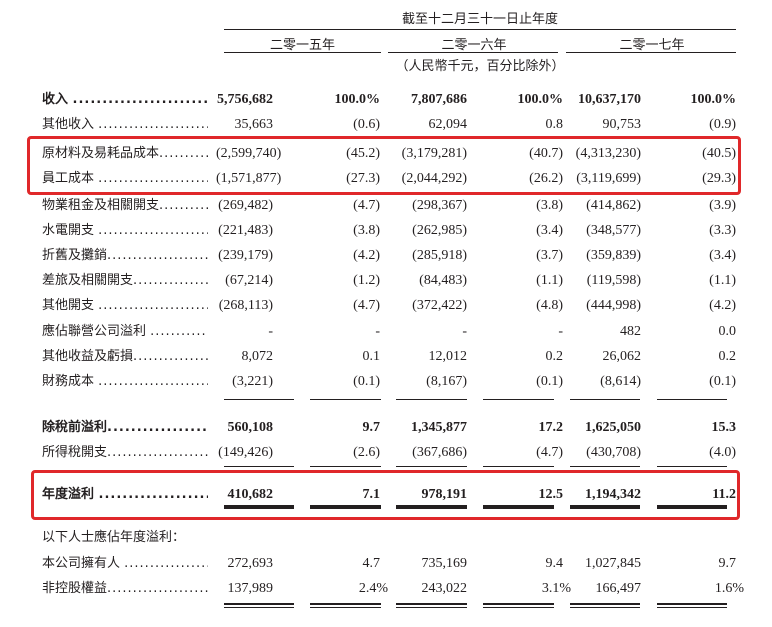  I want to click on value-2017: 482, so click(630, 331).